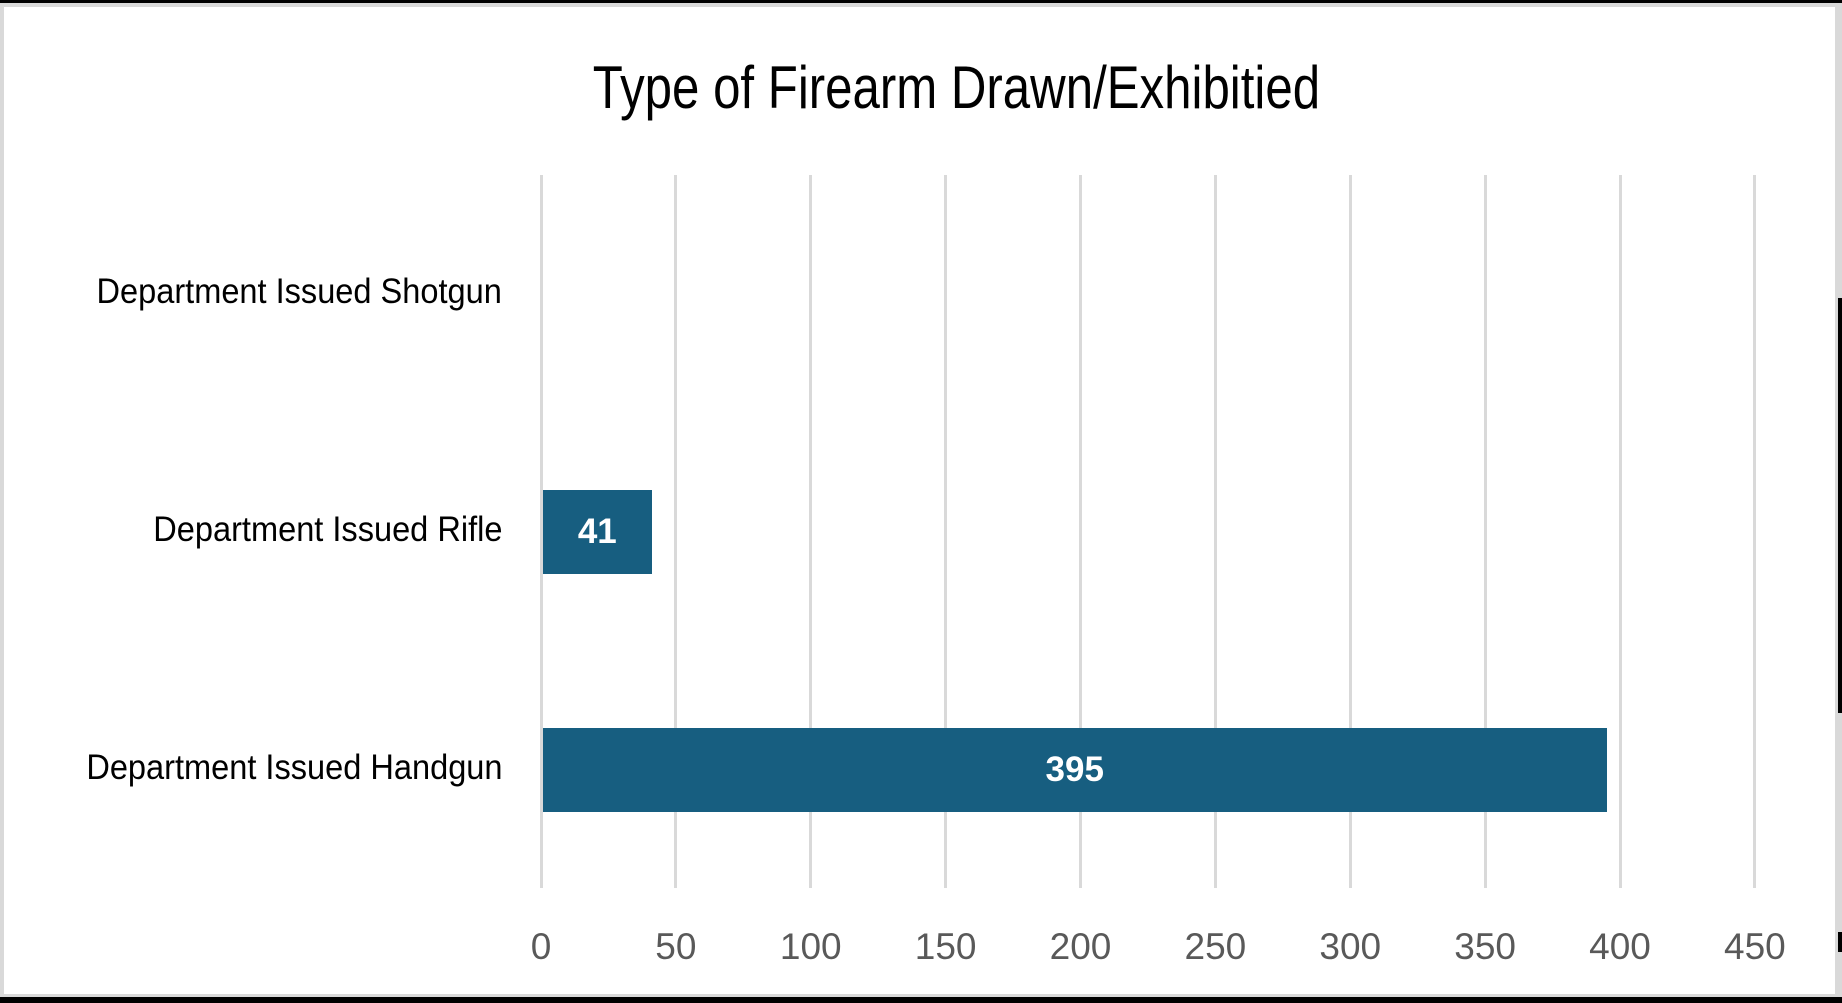 Image resolution: width=1842 pixels, height=1003 pixels. Describe the element at coordinates (1215, 946) in the screenshot. I see `x-tick-label: 250` at that location.